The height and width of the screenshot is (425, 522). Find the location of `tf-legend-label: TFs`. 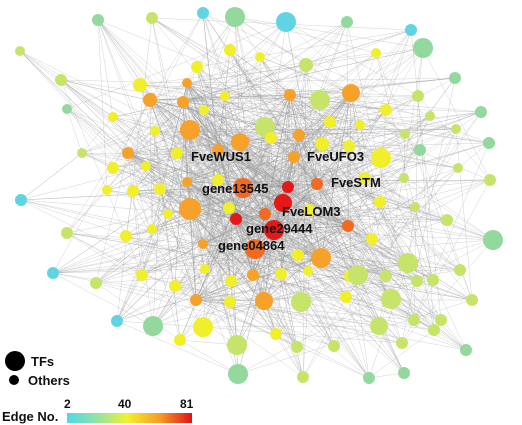

tf-legend-label: TFs is located at coordinates (42, 361).